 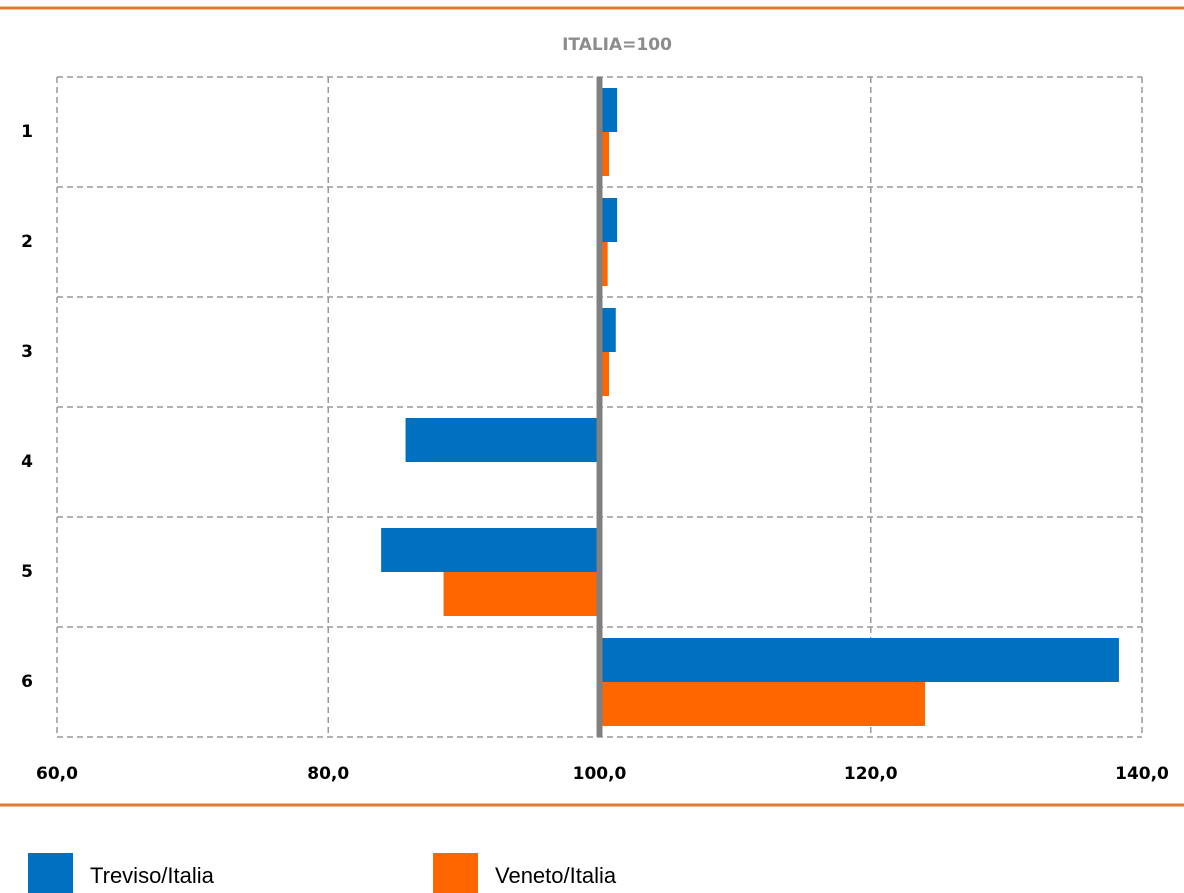 I want to click on legend-label: Treviso/Italia, so click(x=152, y=875).